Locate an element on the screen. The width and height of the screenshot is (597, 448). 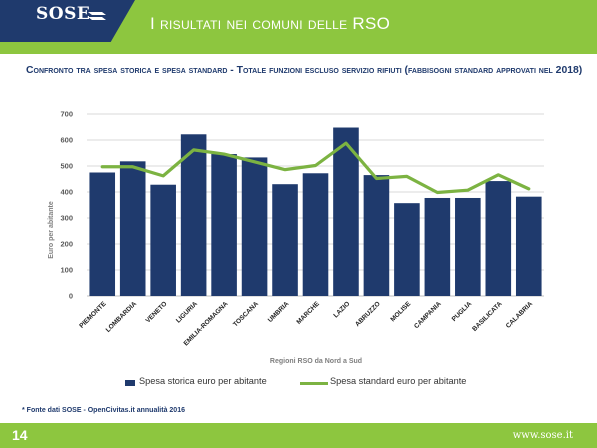
bar-abruzzo is located at coordinates (376, 235).